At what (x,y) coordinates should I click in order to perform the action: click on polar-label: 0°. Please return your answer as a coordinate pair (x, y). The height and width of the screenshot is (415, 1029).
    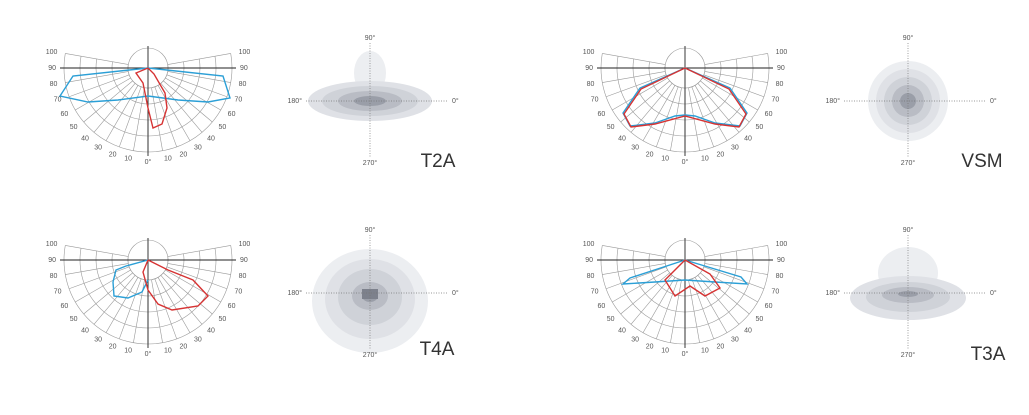
    Looking at the image, I should click on (148, 162).